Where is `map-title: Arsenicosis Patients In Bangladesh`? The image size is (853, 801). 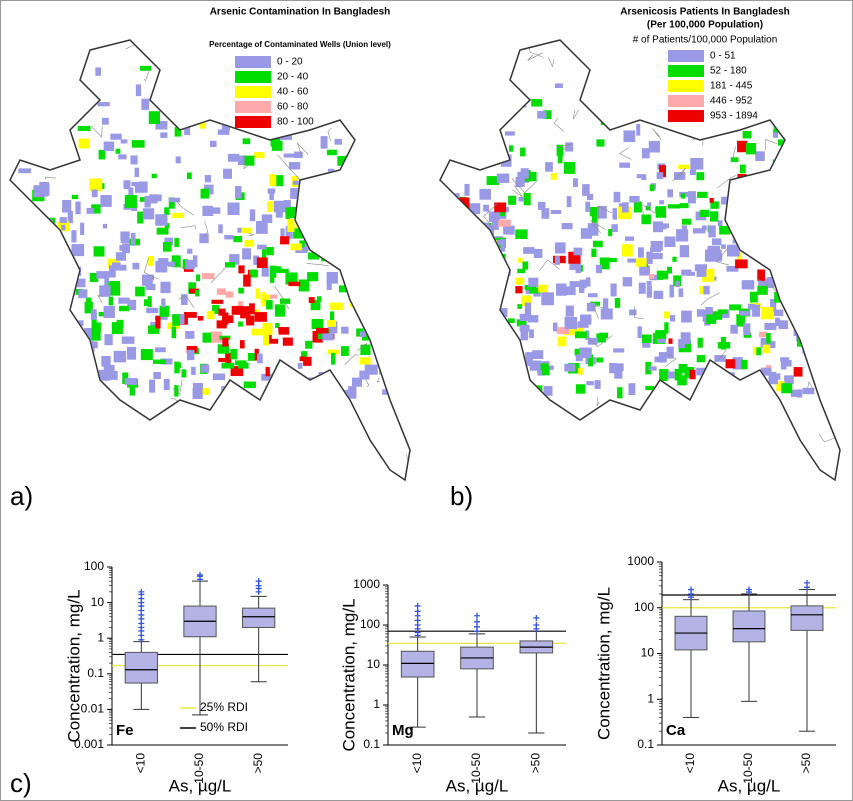
map-title: Arsenicosis Patients In Bangladesh is located at coordinates (705, 12).